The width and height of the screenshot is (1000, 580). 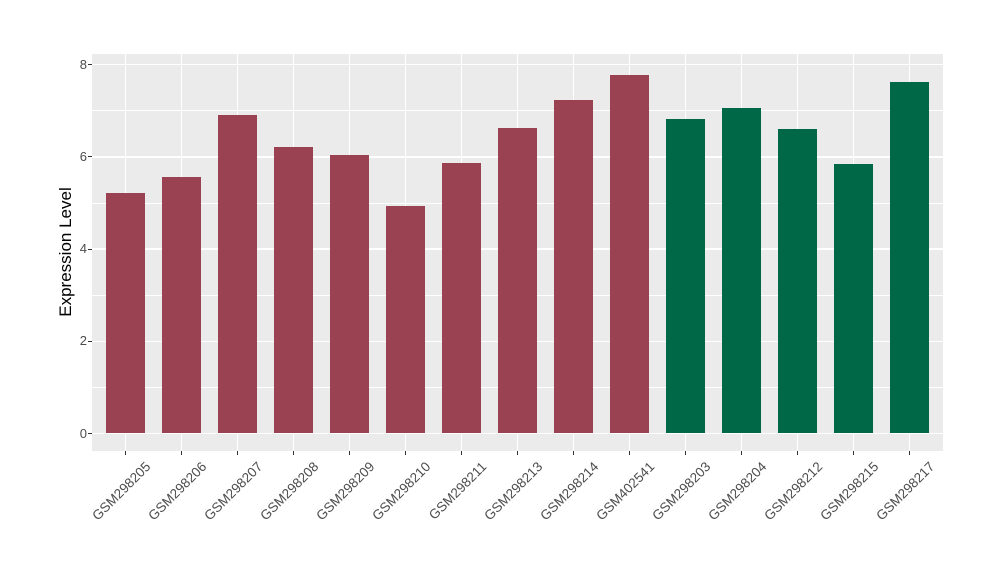 What do you see at coordinates (83, 249) in the screenshot?
I see `y-tick-label-4: 4` at bounding box center [83, 249].